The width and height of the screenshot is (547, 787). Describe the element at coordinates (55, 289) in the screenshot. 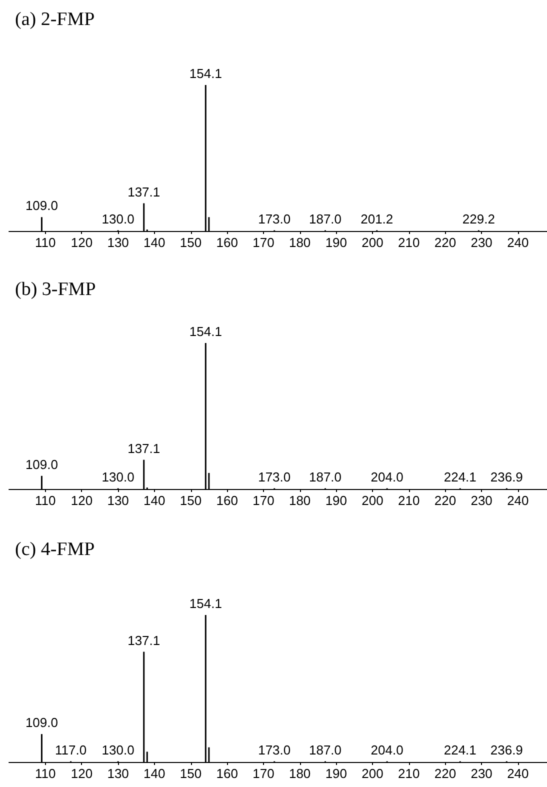

I see `chart-title: (b) 3-FMP` at that location.